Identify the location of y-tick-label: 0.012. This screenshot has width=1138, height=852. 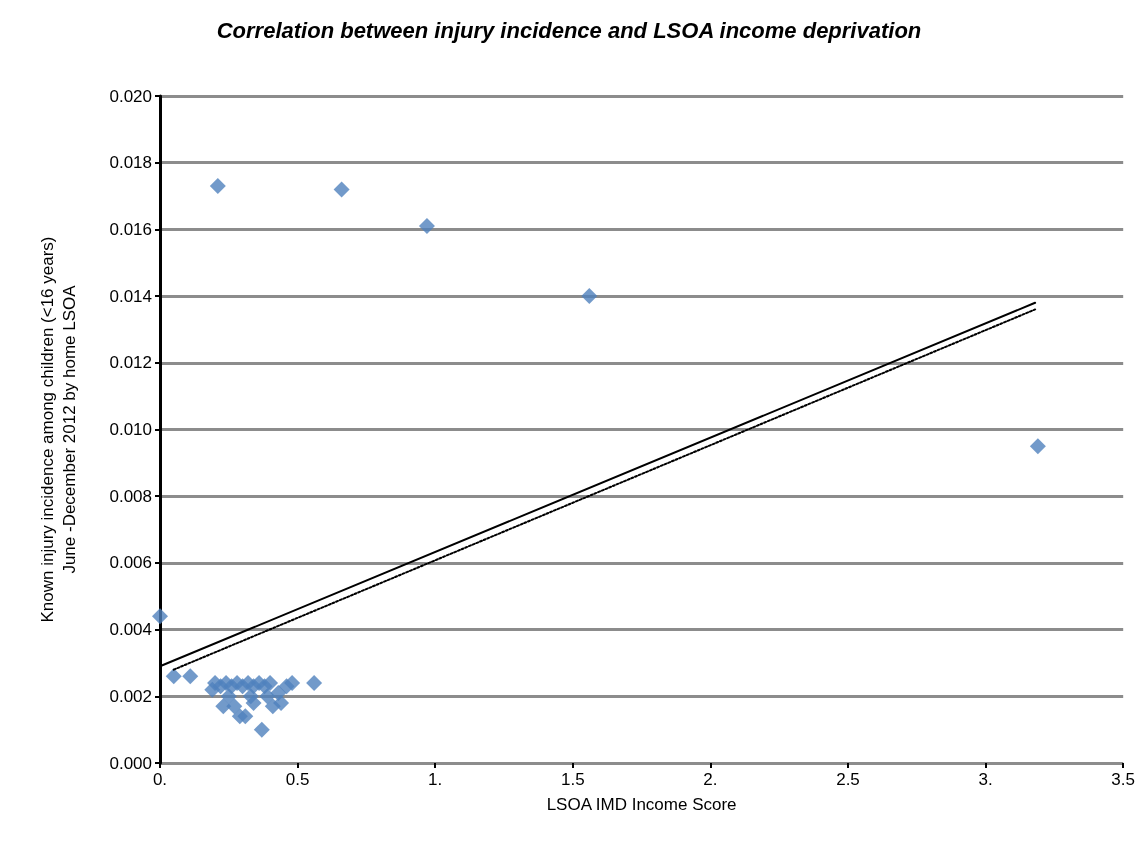
(130, 363).